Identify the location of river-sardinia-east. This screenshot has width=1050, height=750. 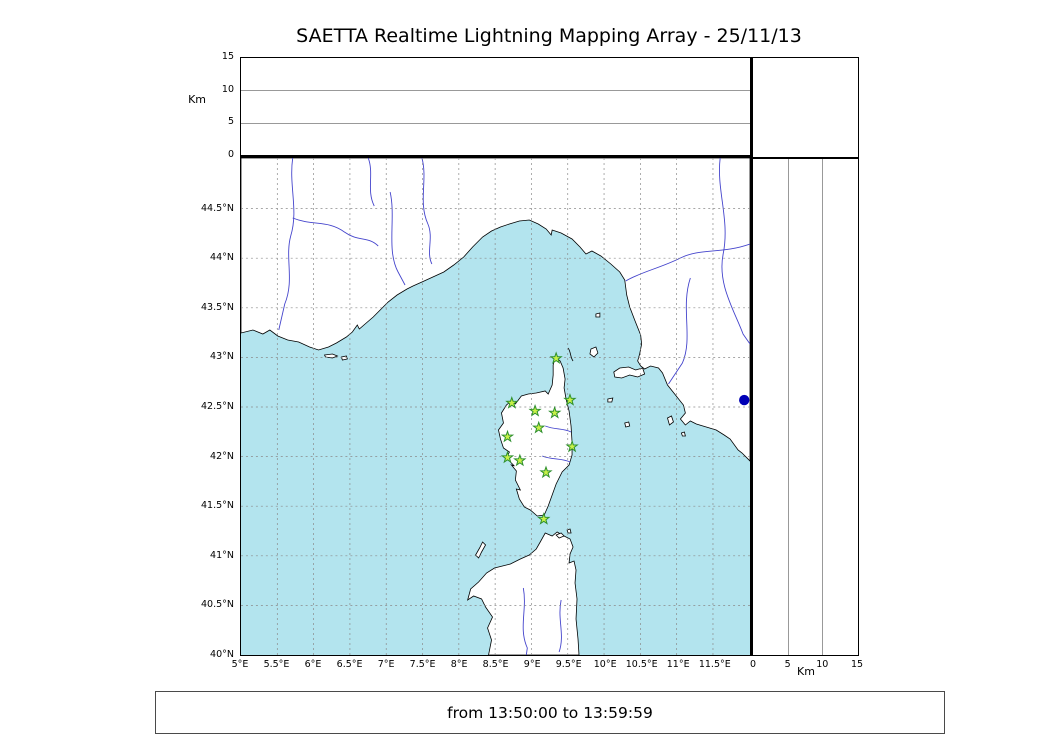
(560, 626).